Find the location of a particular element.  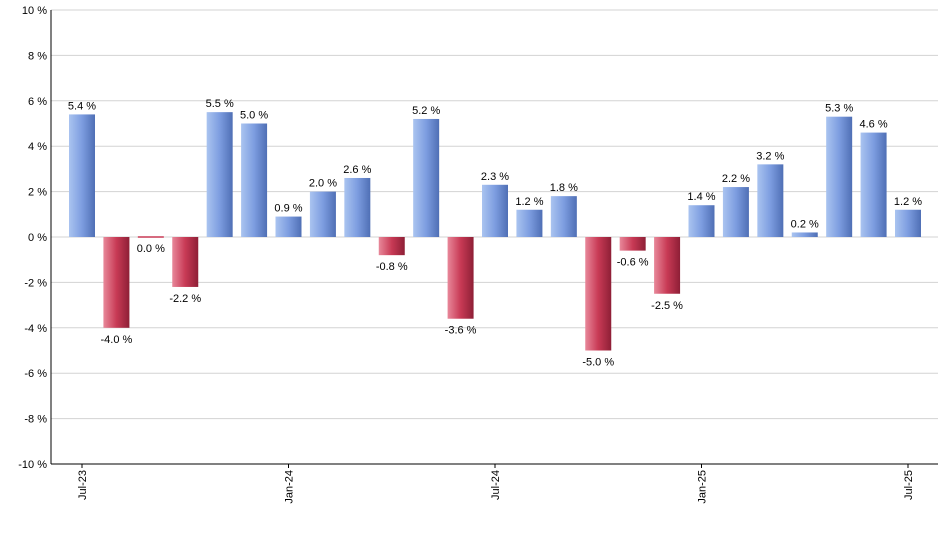

y-tick-label: 10 % is located at coordinates (34, 11).